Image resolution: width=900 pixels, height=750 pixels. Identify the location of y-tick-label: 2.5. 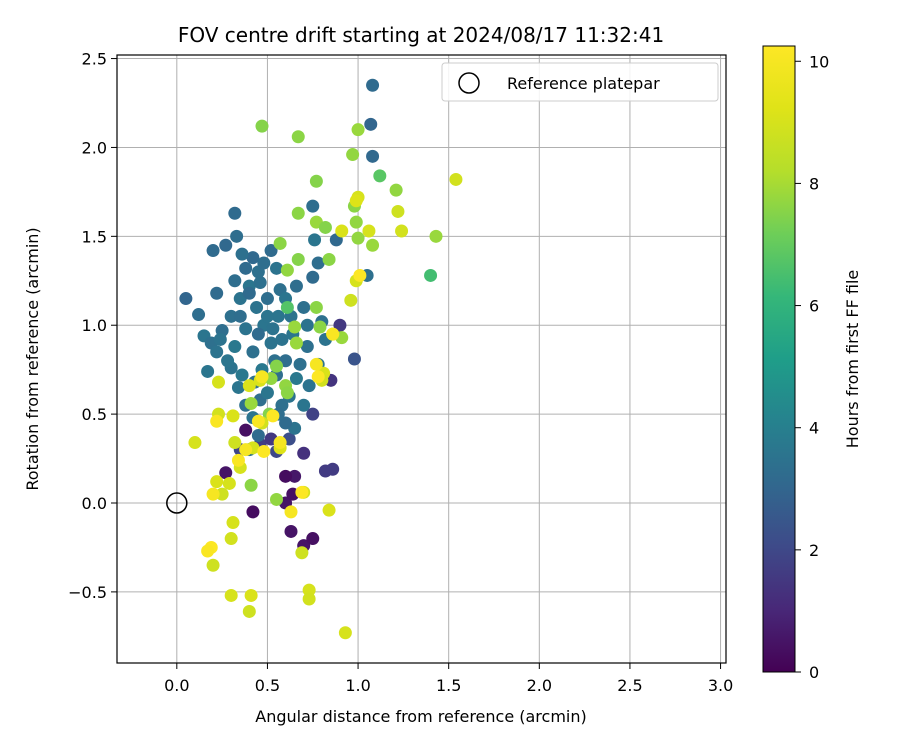
(94, 59).